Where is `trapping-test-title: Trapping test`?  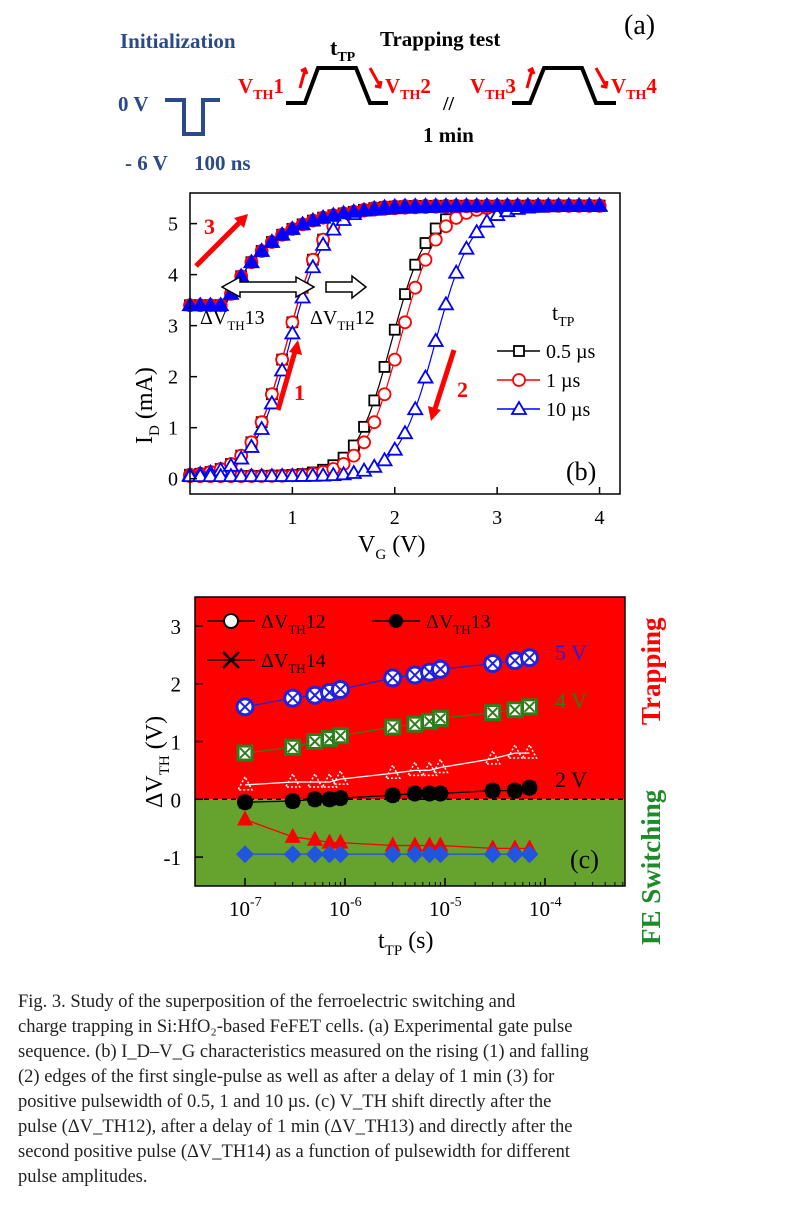
trapping-test-title: Trapping test is located at coordinates (440, 39).